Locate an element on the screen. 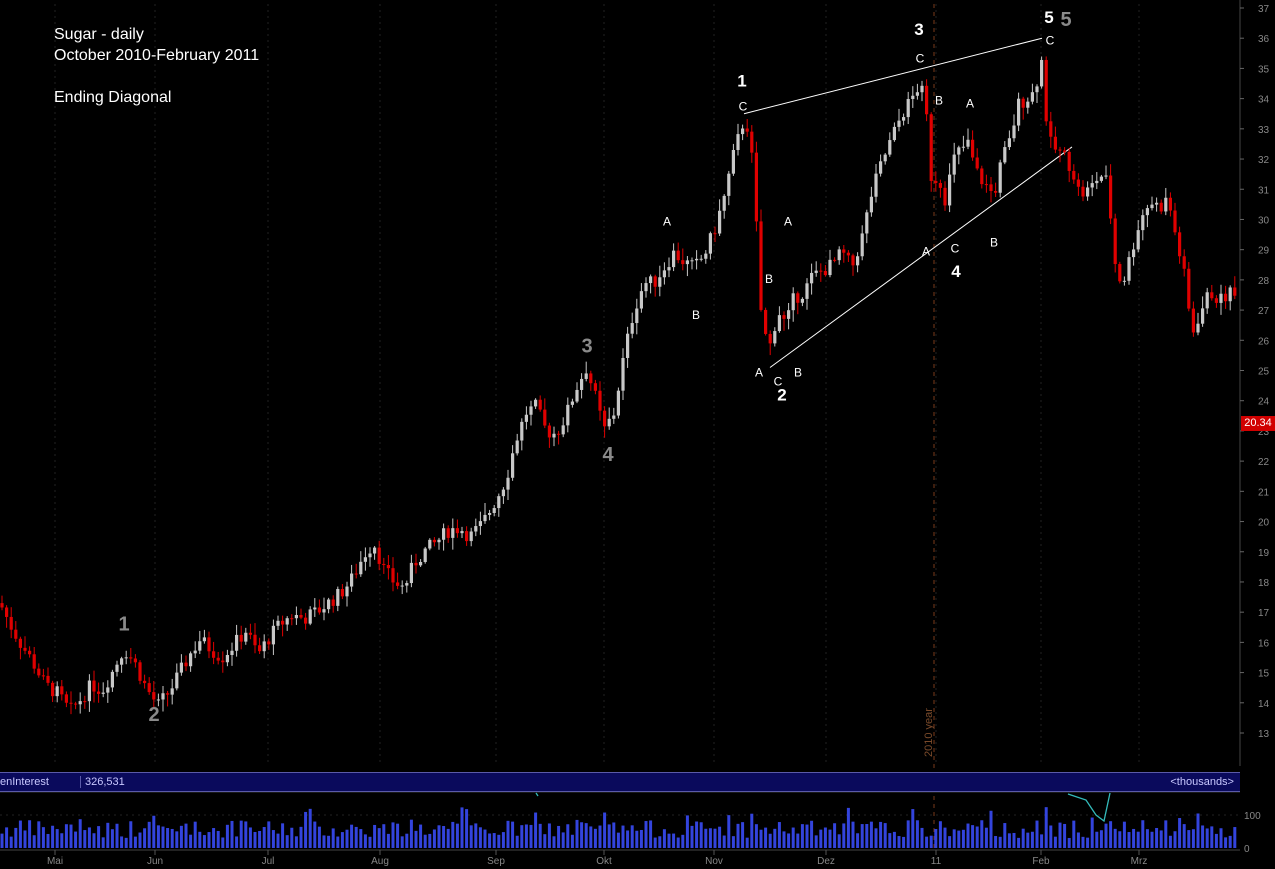 Image resolution: width=1275 pixels, height=869 pixels. price-tick-label: 22 is located at coordinates (1264, 462).